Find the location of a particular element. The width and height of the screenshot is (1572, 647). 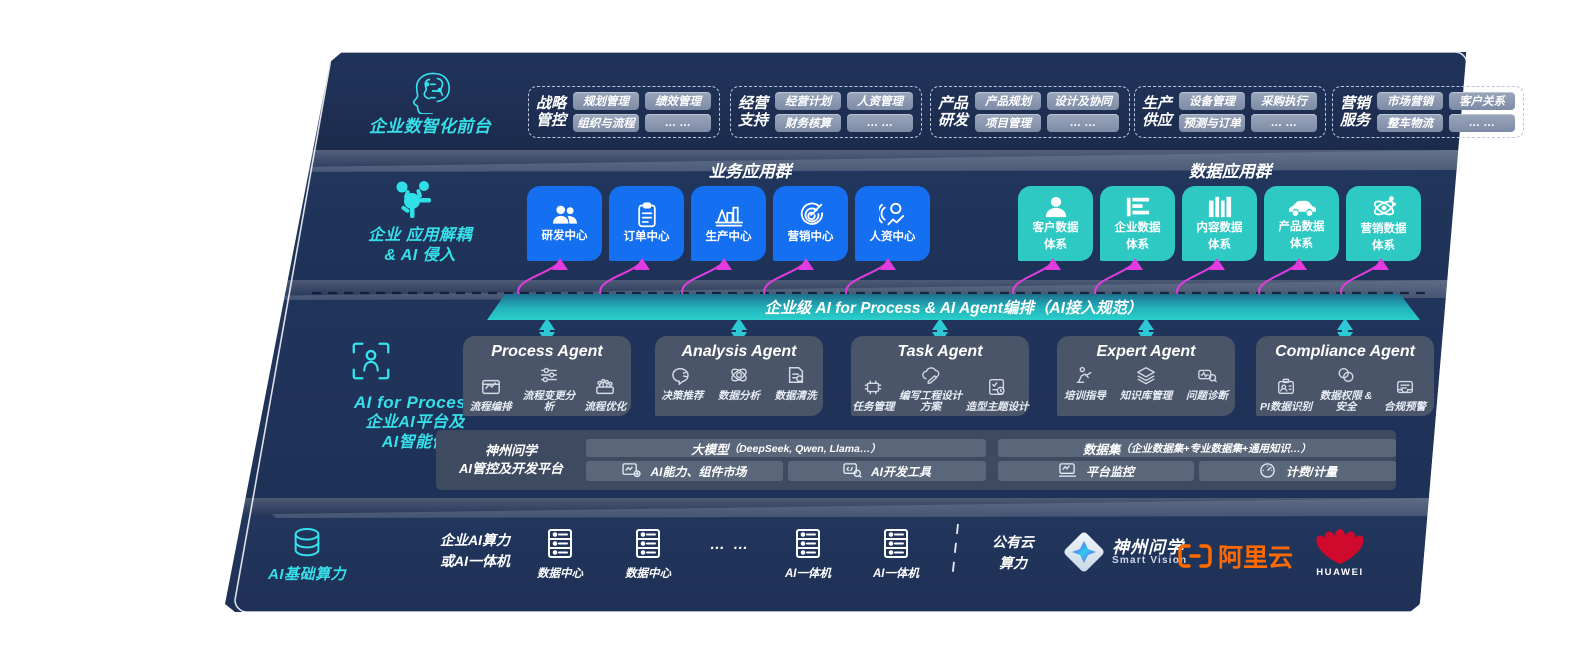

domain-chip: 客户关系 is located at coordinates (1482, 101).